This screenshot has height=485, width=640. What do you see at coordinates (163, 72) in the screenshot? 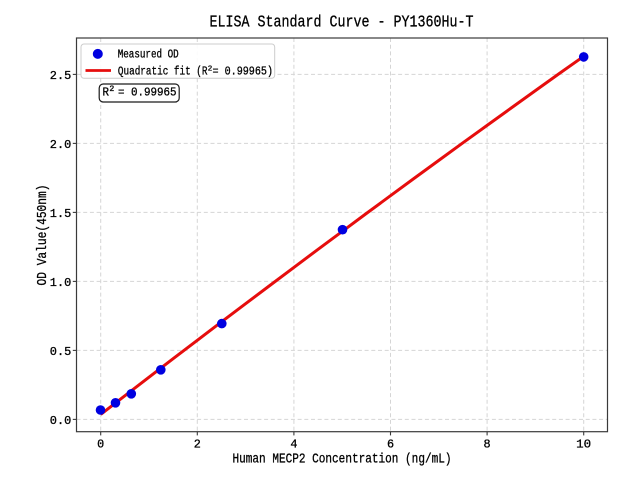
I see `svg-text: Quadratic fit (R` at bounding box center [163, 72].